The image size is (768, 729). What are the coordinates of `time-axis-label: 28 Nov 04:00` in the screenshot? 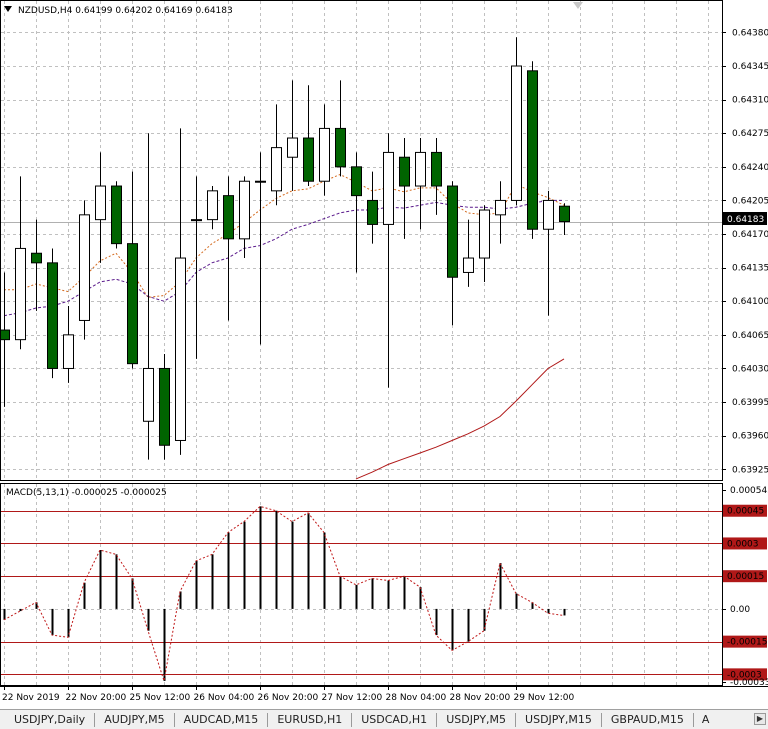 It's located at (416, 698).